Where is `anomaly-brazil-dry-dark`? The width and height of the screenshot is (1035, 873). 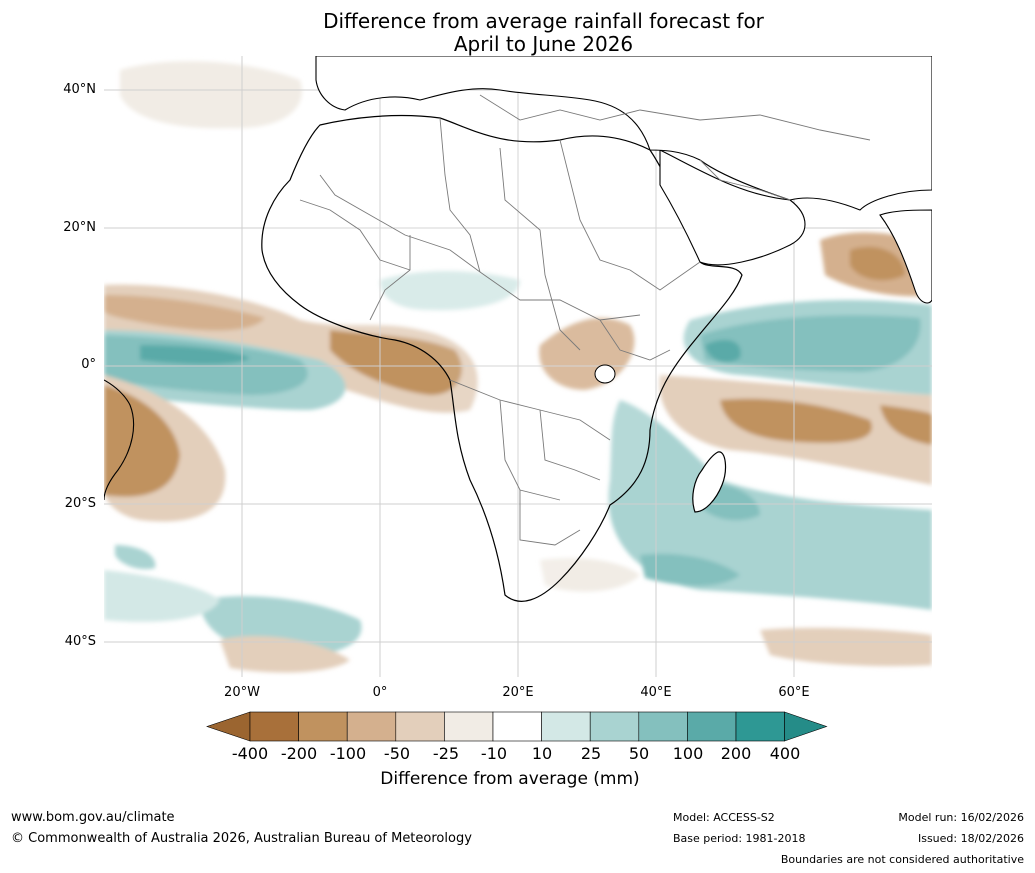 anomaly-brazil-dry-dark is located at coordinates (142, 441).